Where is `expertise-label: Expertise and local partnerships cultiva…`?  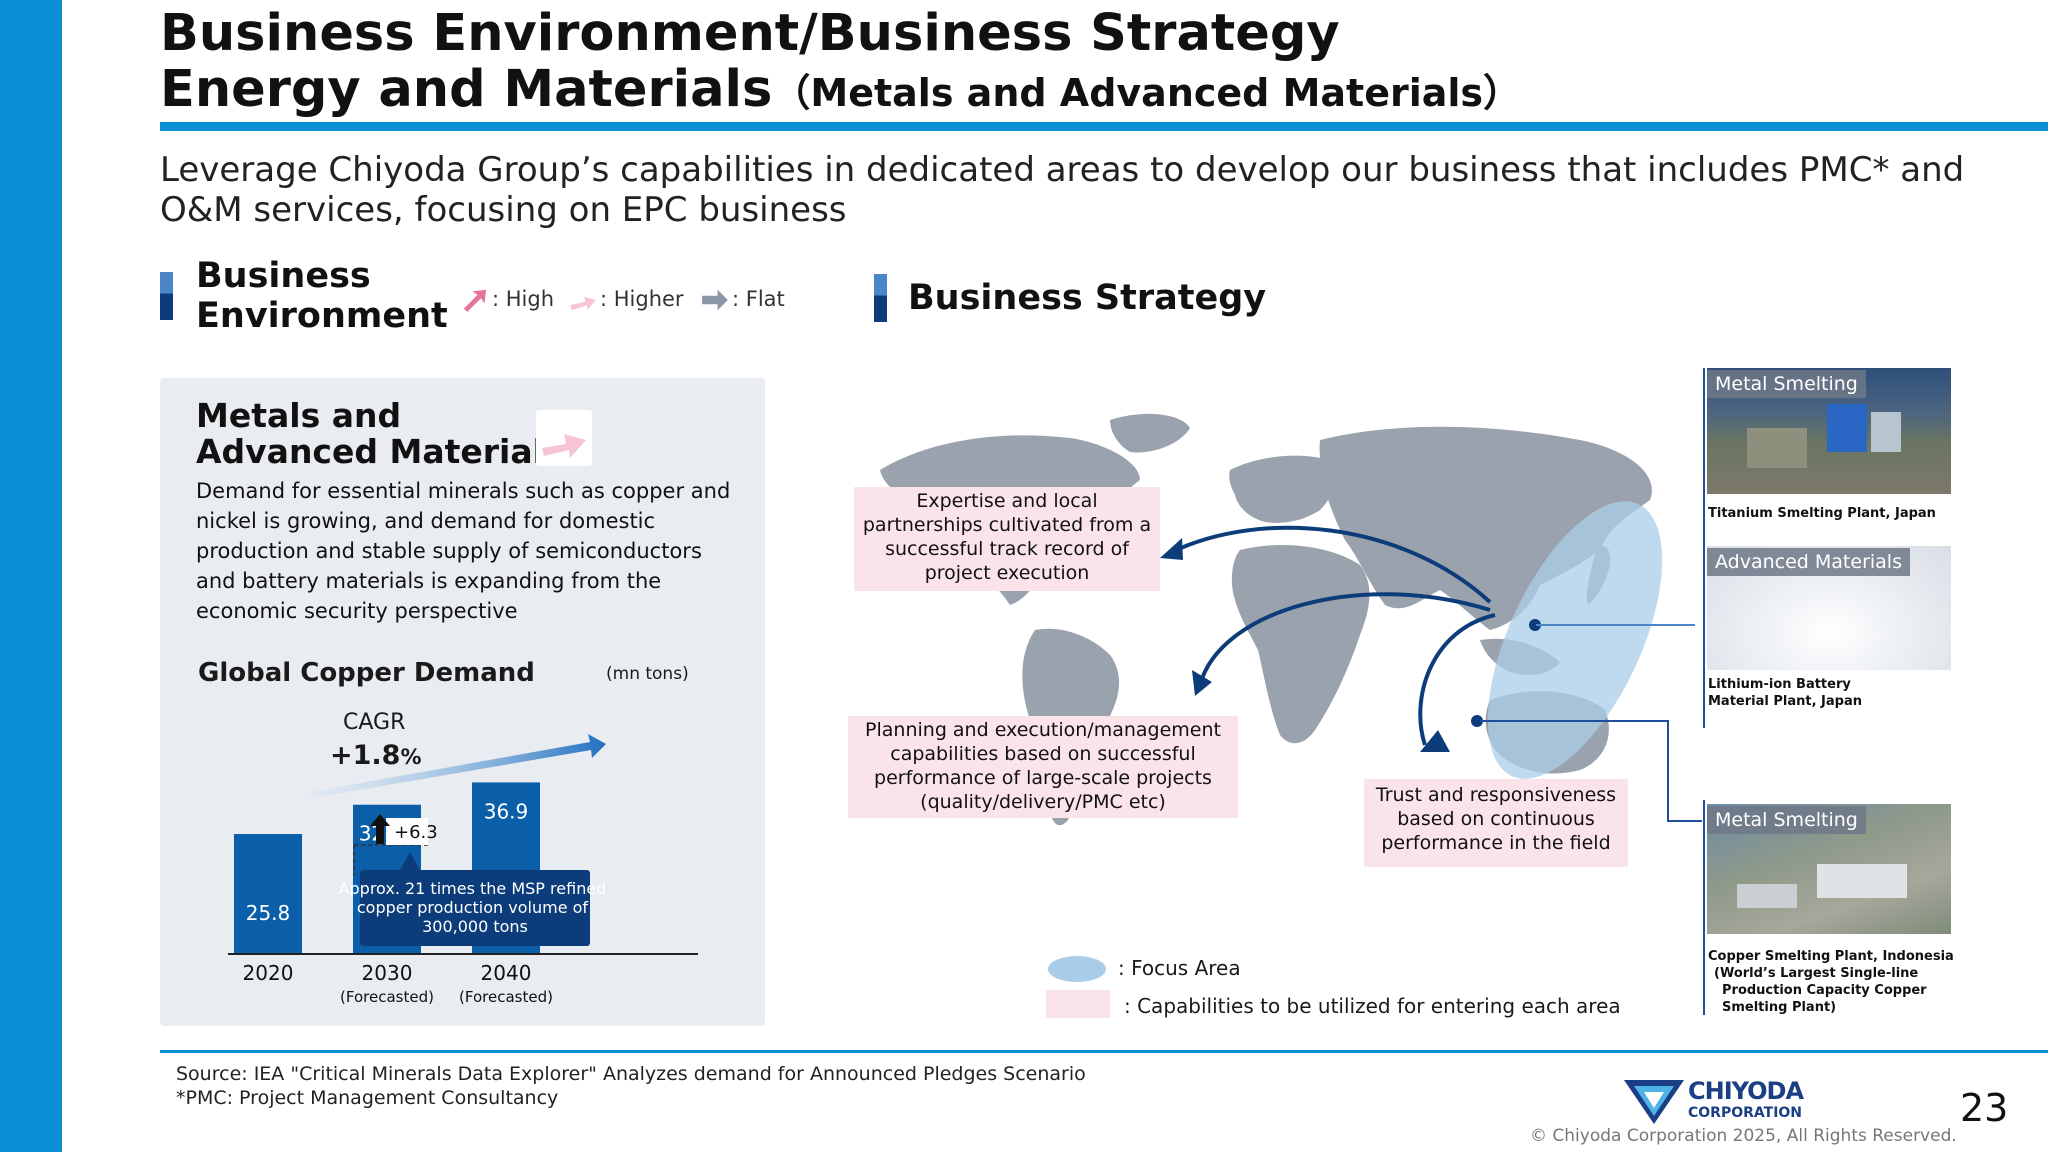
expertise-label: Expertise and local partnerships cultiva… is located at coordinates (1007, 539).